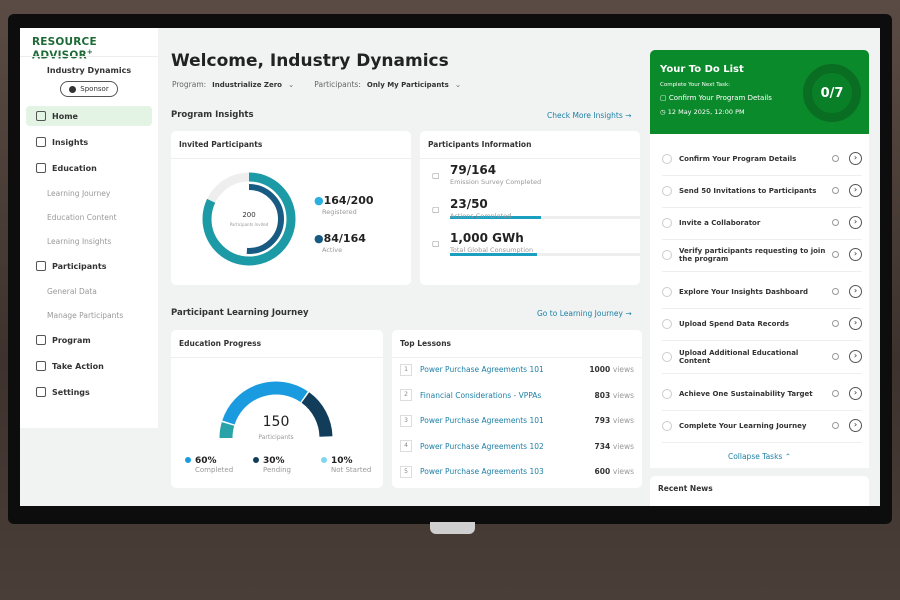 This screenshot has width=900, height=600. Describe the element at coordinates (41, 340) in the screenshot. I see `list-icon` at that location.